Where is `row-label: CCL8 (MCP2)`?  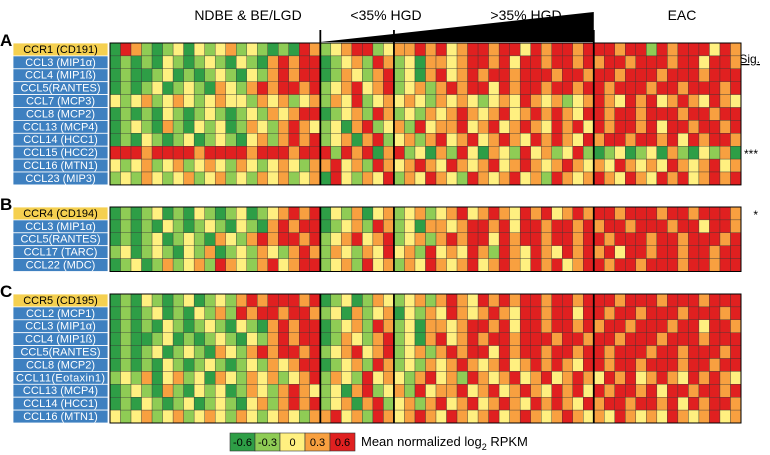
row-label: CCL8 (MCP2) is located at coordinates (60, 114).